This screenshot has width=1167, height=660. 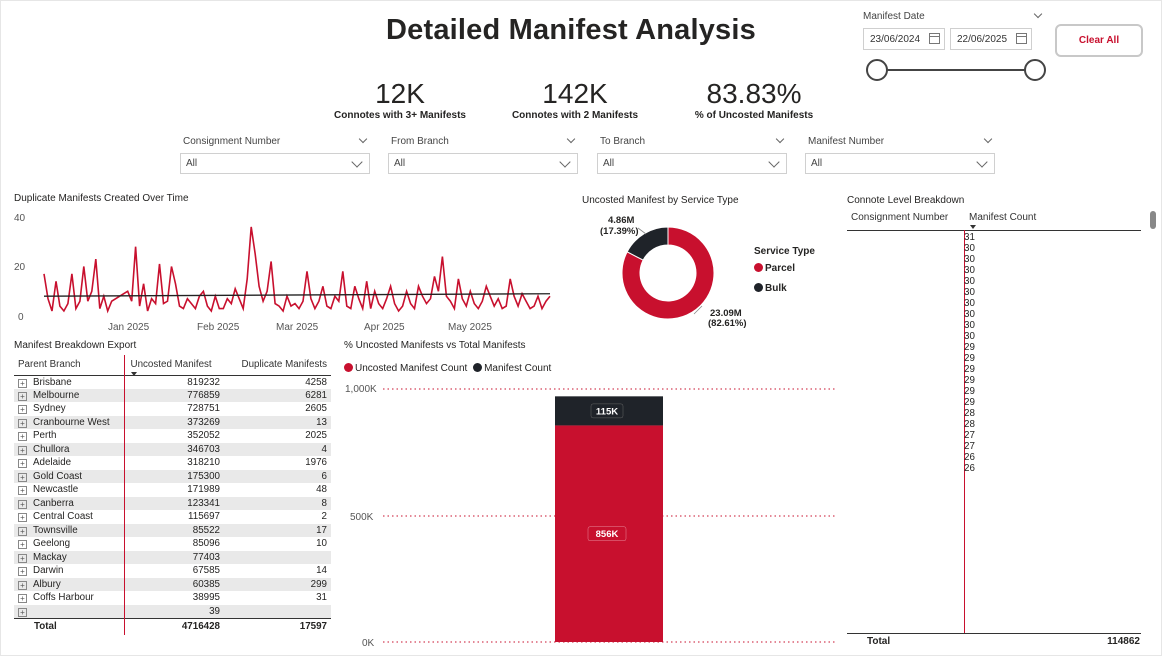 I want to click on service-type-donut-chart: 4.86M (17.39%) 23.09M (82.61%), so click(x=715, y=271).